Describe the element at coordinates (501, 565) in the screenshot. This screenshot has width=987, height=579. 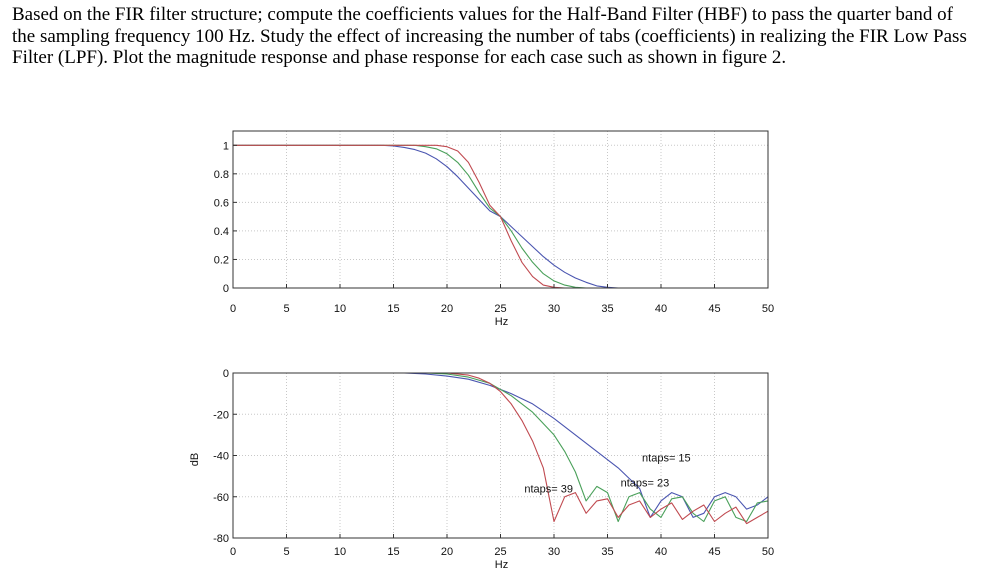
I see `db-x-axis-label: Hz` at that location.